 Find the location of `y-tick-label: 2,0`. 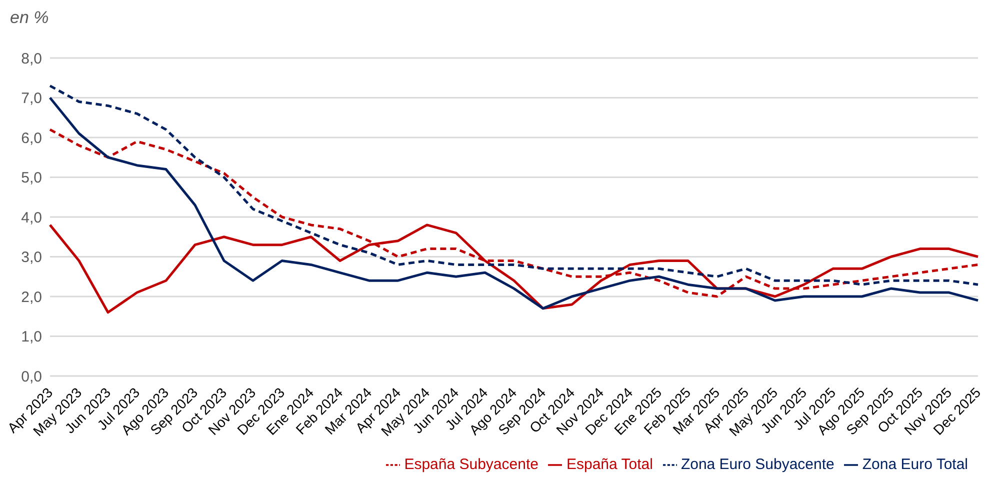

y-tick-label: 2,0 is located at coordinates (31, 297).